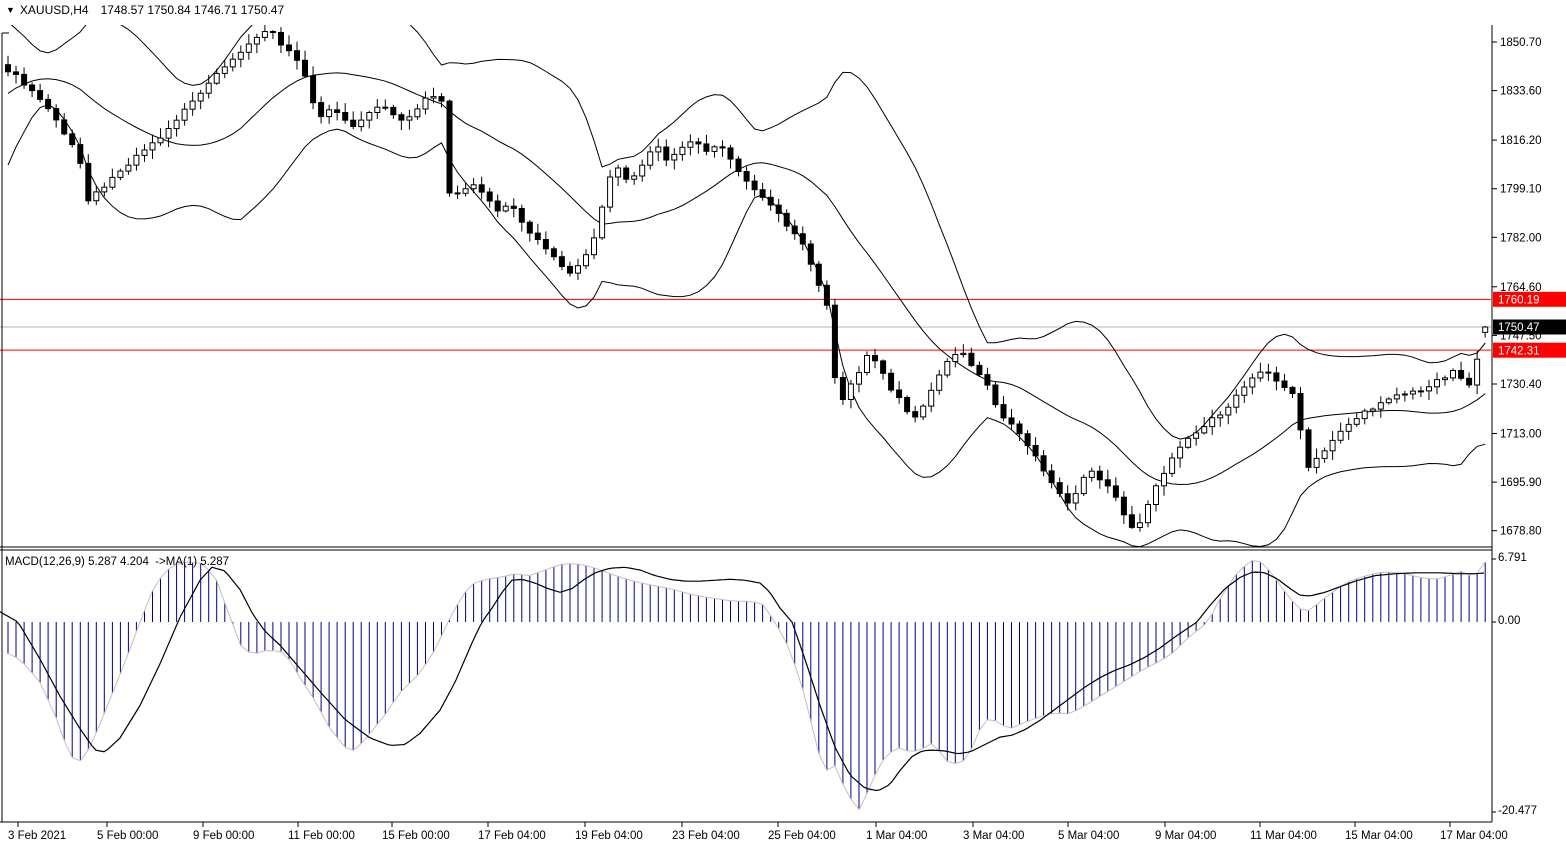 The image size is (1566, 850). I want to click on time-tick-label: 9 Feb 00:00, so click(223, 836).